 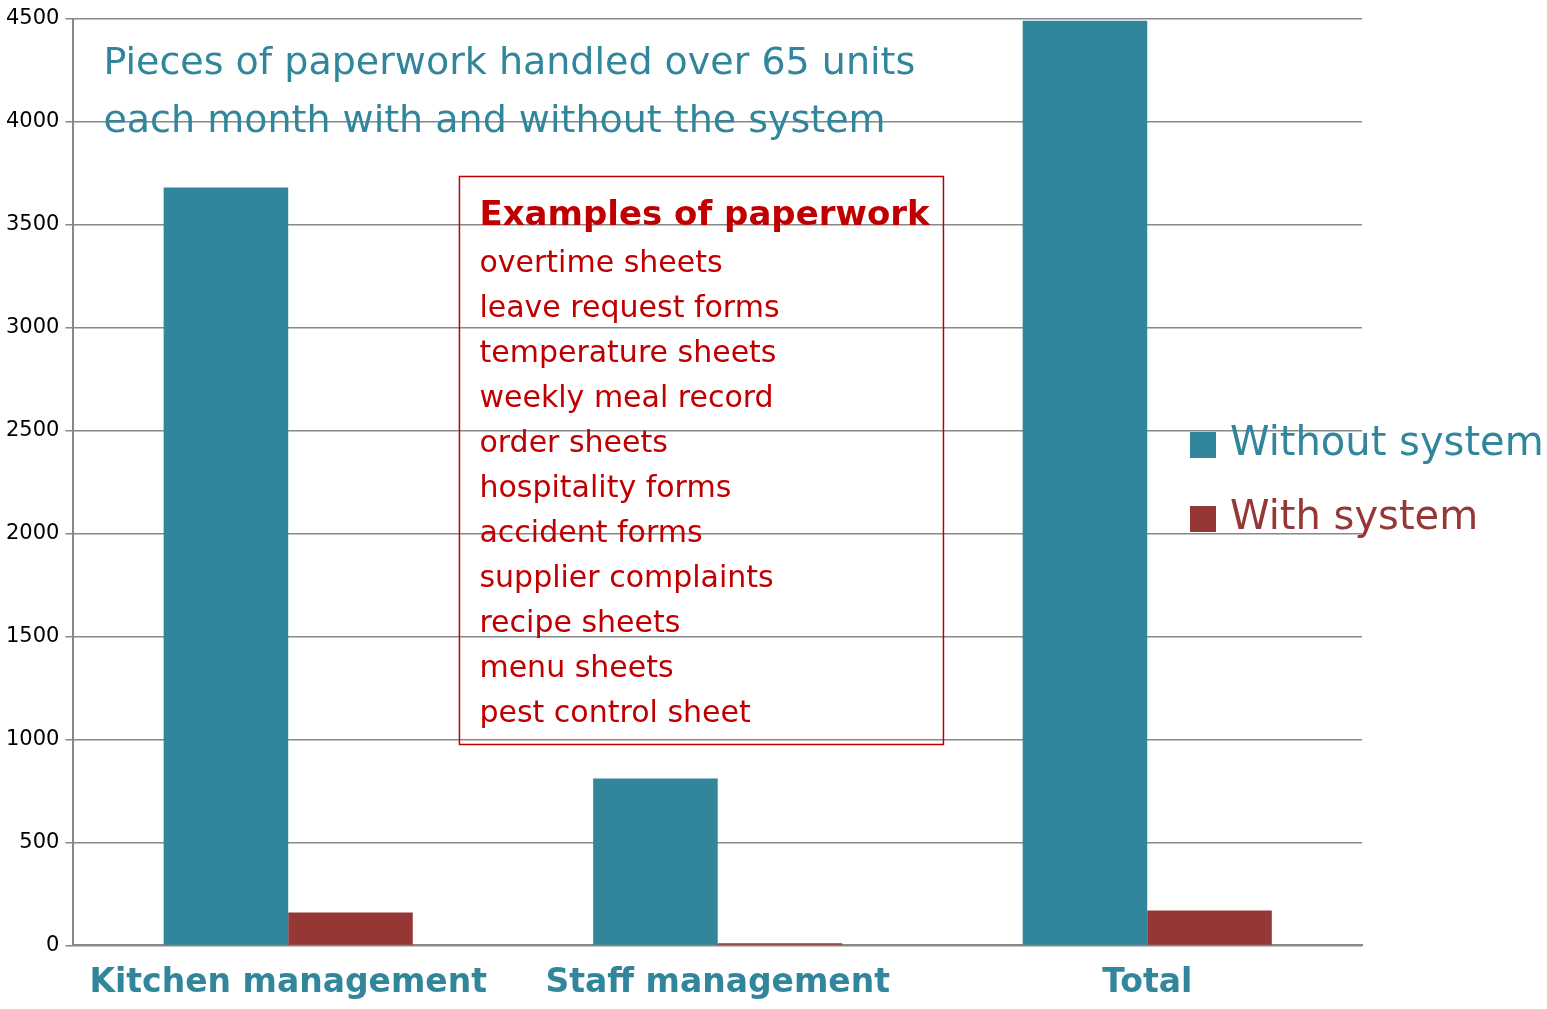 I want to click on annotation: leave request forms, so click(x=629, y=306).